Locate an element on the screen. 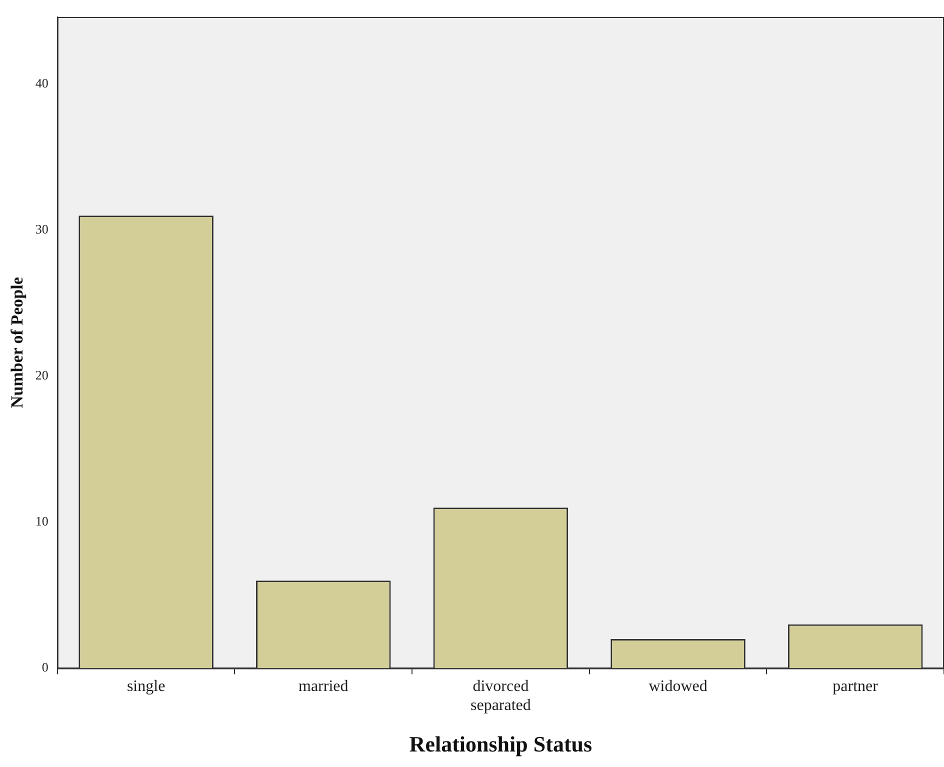 The image size is (944, 767). y-tick-label: 30 is located at coordinates (41, 229).